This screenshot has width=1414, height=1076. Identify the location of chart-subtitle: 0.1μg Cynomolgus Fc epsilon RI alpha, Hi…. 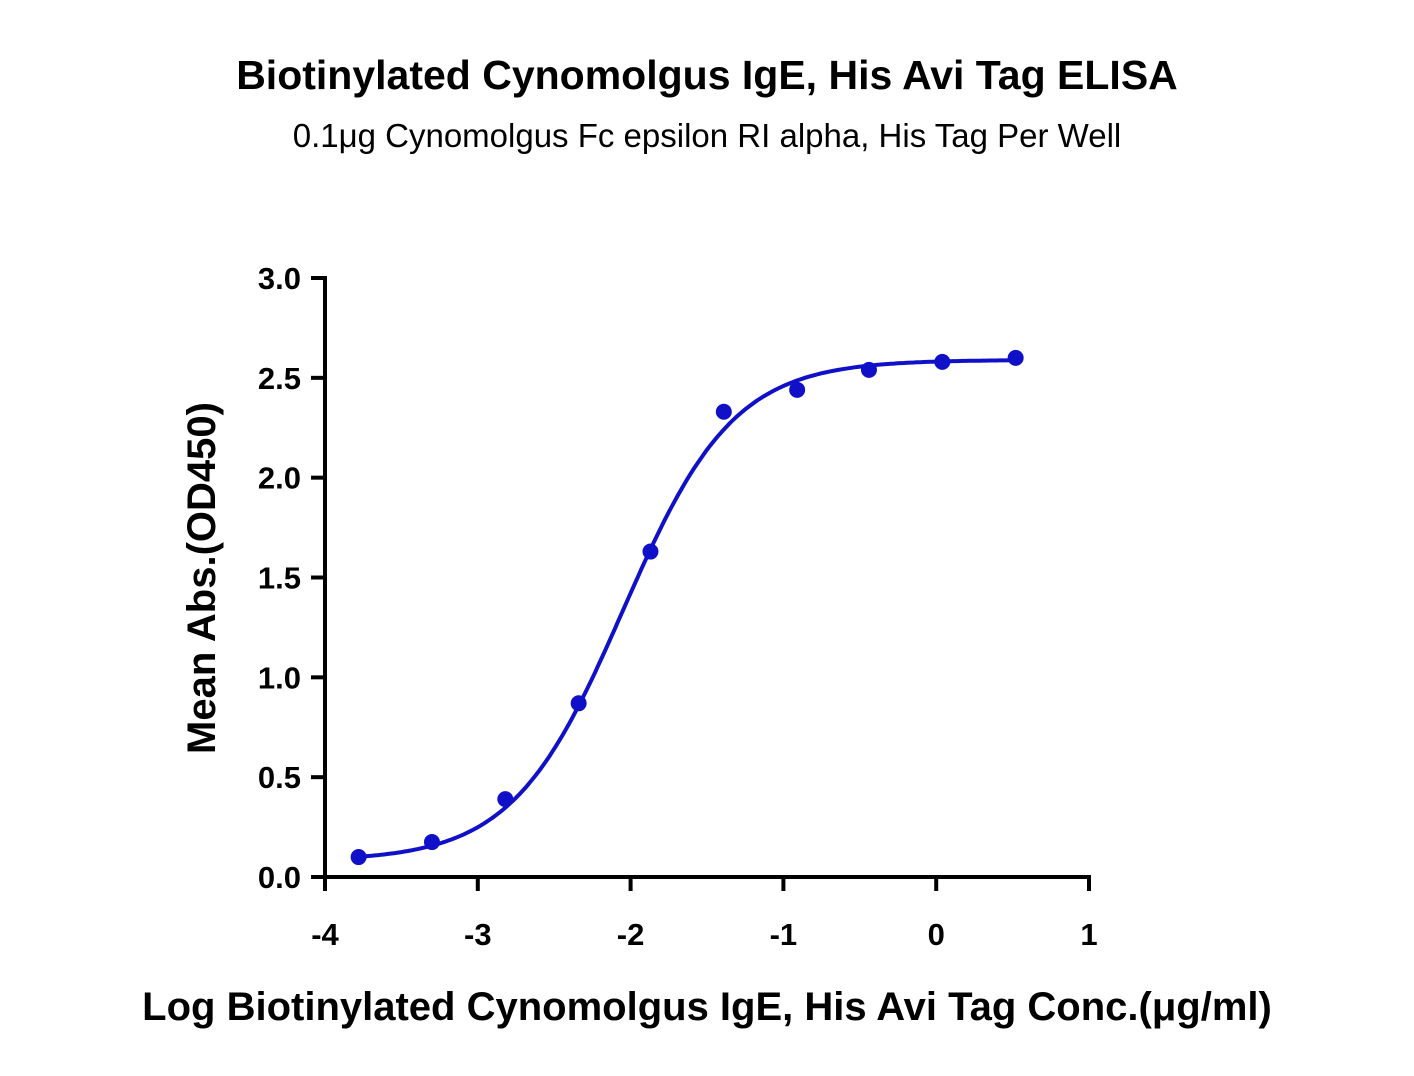
(707, 135).